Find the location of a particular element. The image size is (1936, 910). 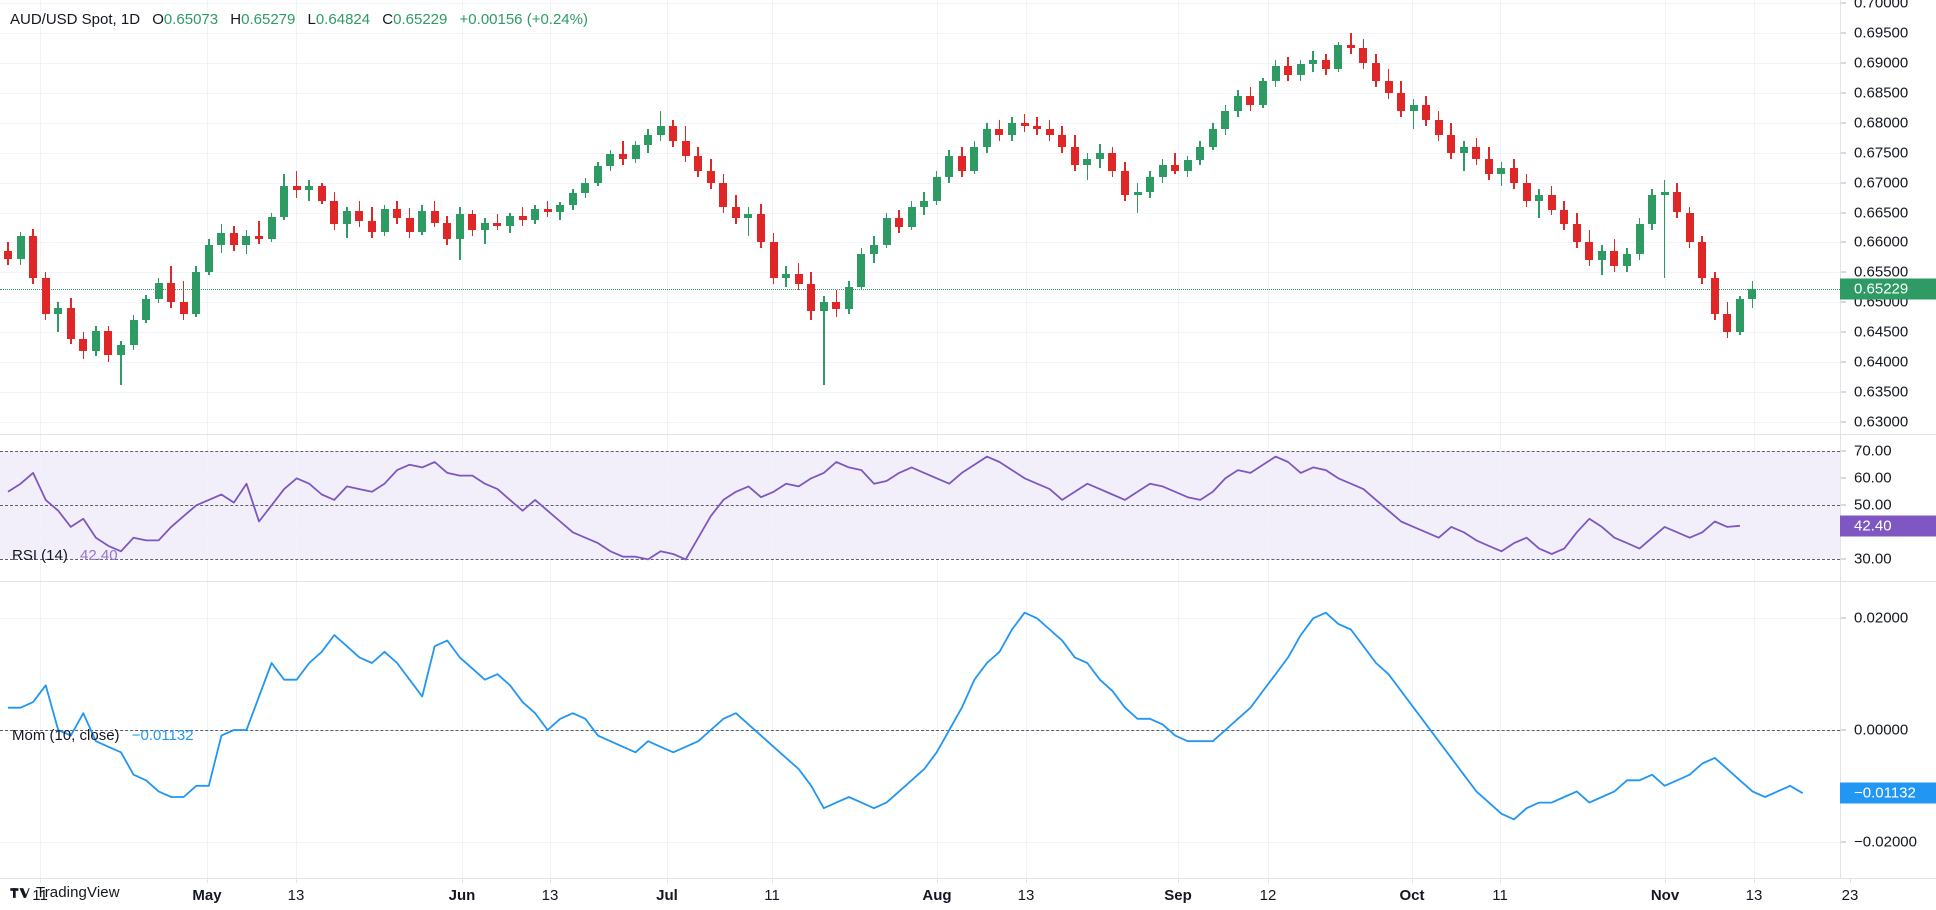

rsi-axis-tick-label: 50.00 is located at coordinates (1873, 505).